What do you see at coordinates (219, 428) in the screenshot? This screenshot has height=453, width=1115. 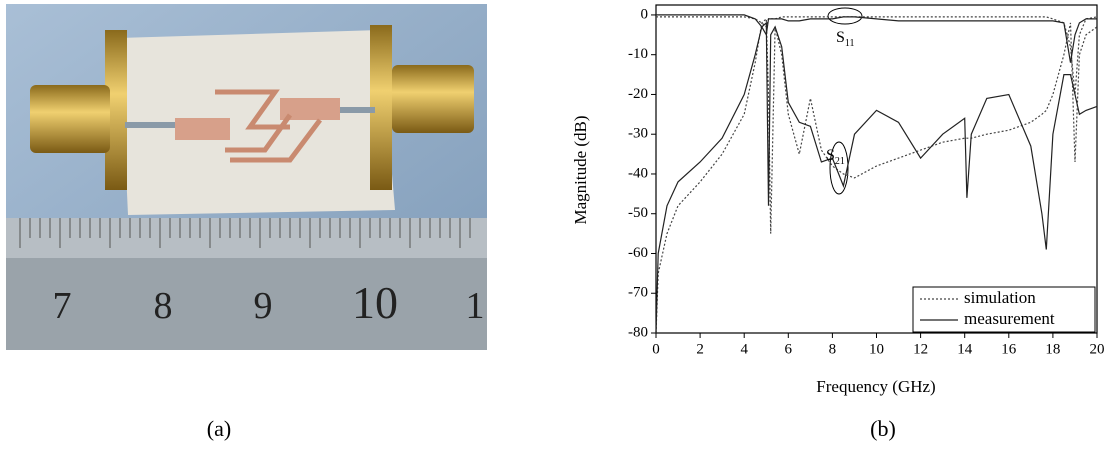 I see `caption: (a)` at bounding box center [219, 428].